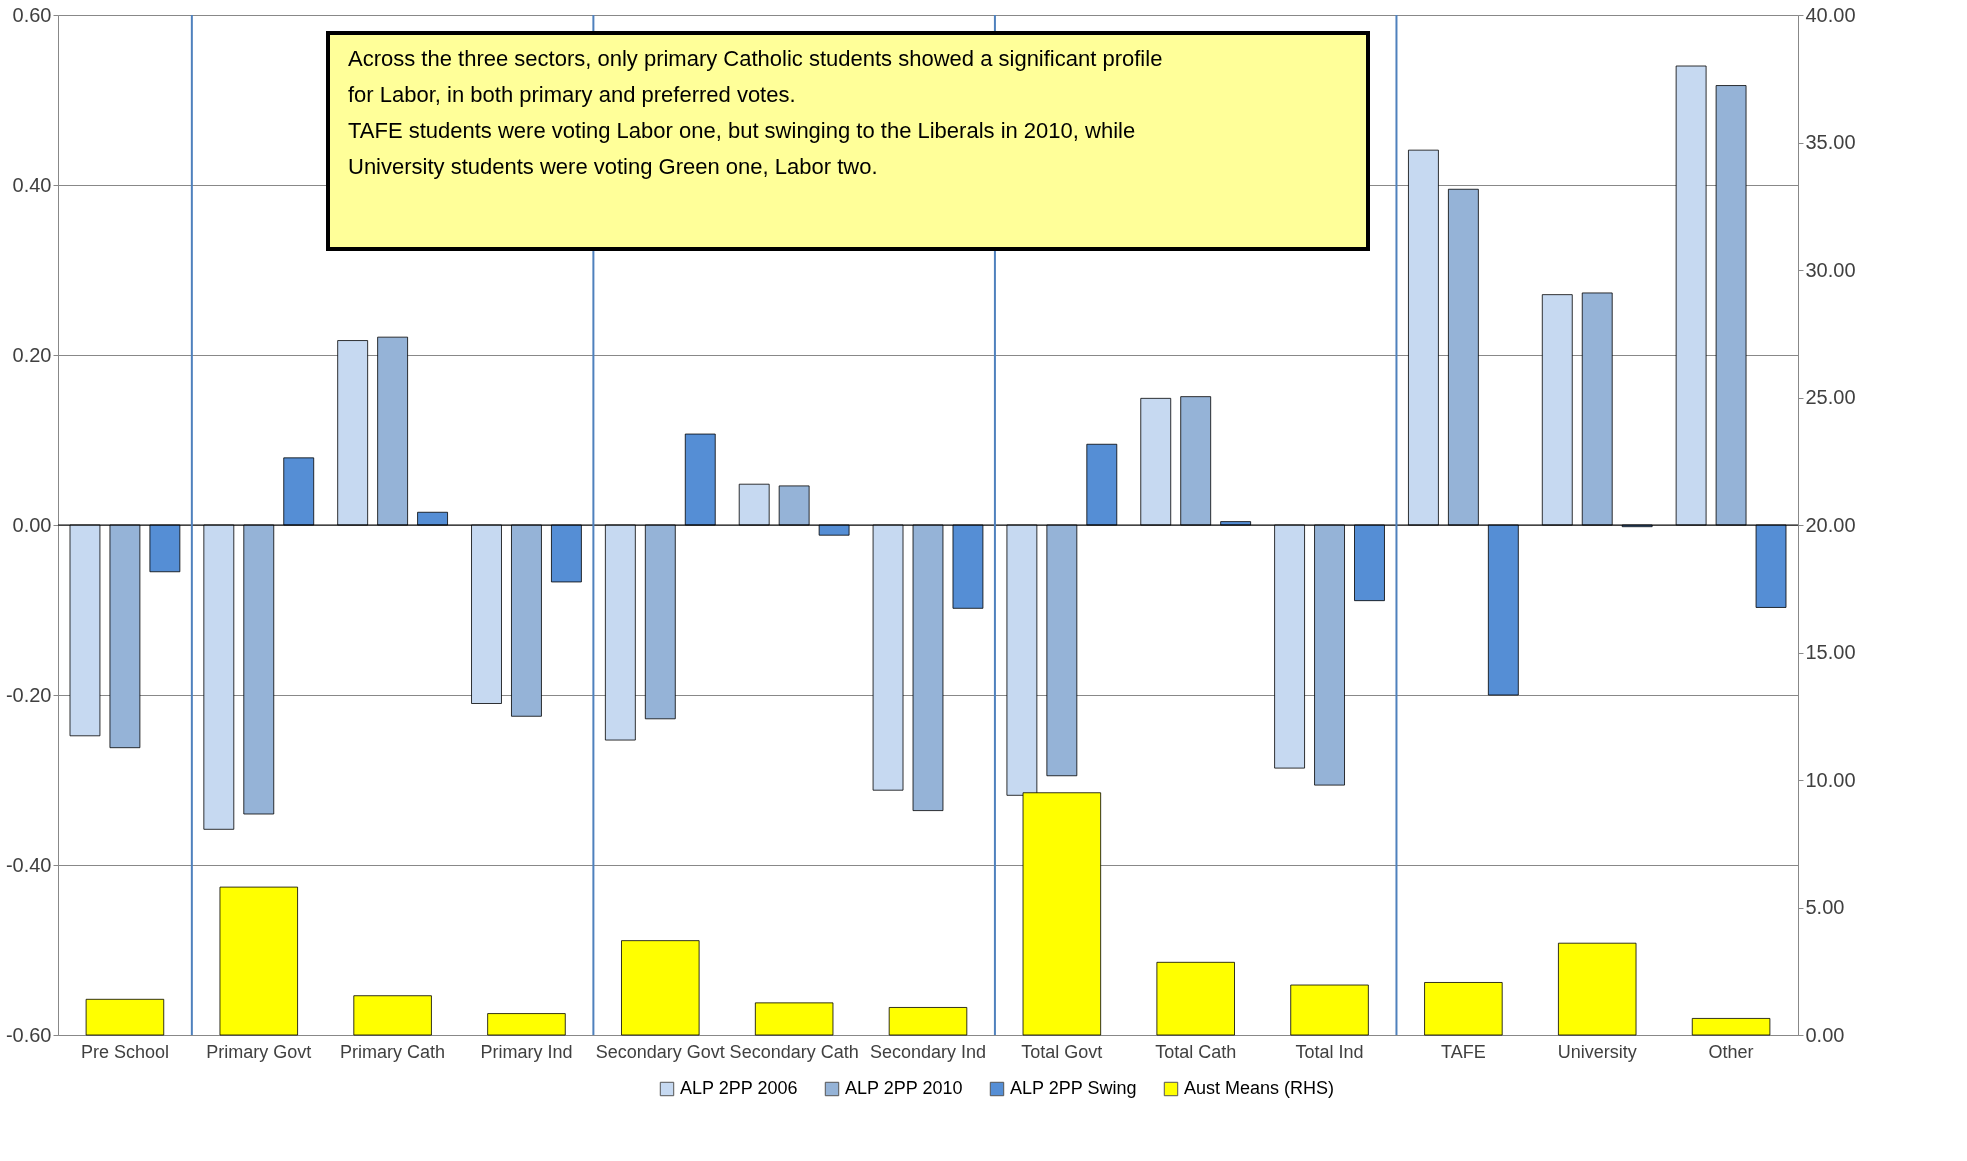 The width and height of the screenshot is (1967, 1161). Describe the element at coordinates (1073, 1088) in the screenshot. I see `legend-label: ALP 2PP Swing` at that location.